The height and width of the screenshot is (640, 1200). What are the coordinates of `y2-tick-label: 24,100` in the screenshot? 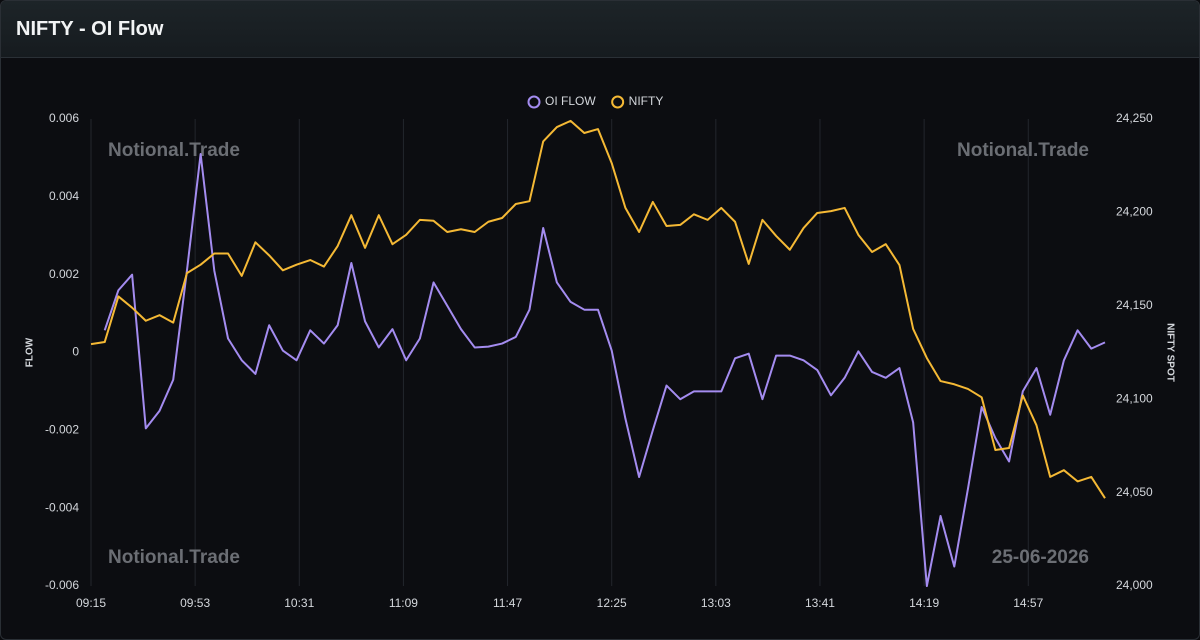 It's located at (1134, 398).